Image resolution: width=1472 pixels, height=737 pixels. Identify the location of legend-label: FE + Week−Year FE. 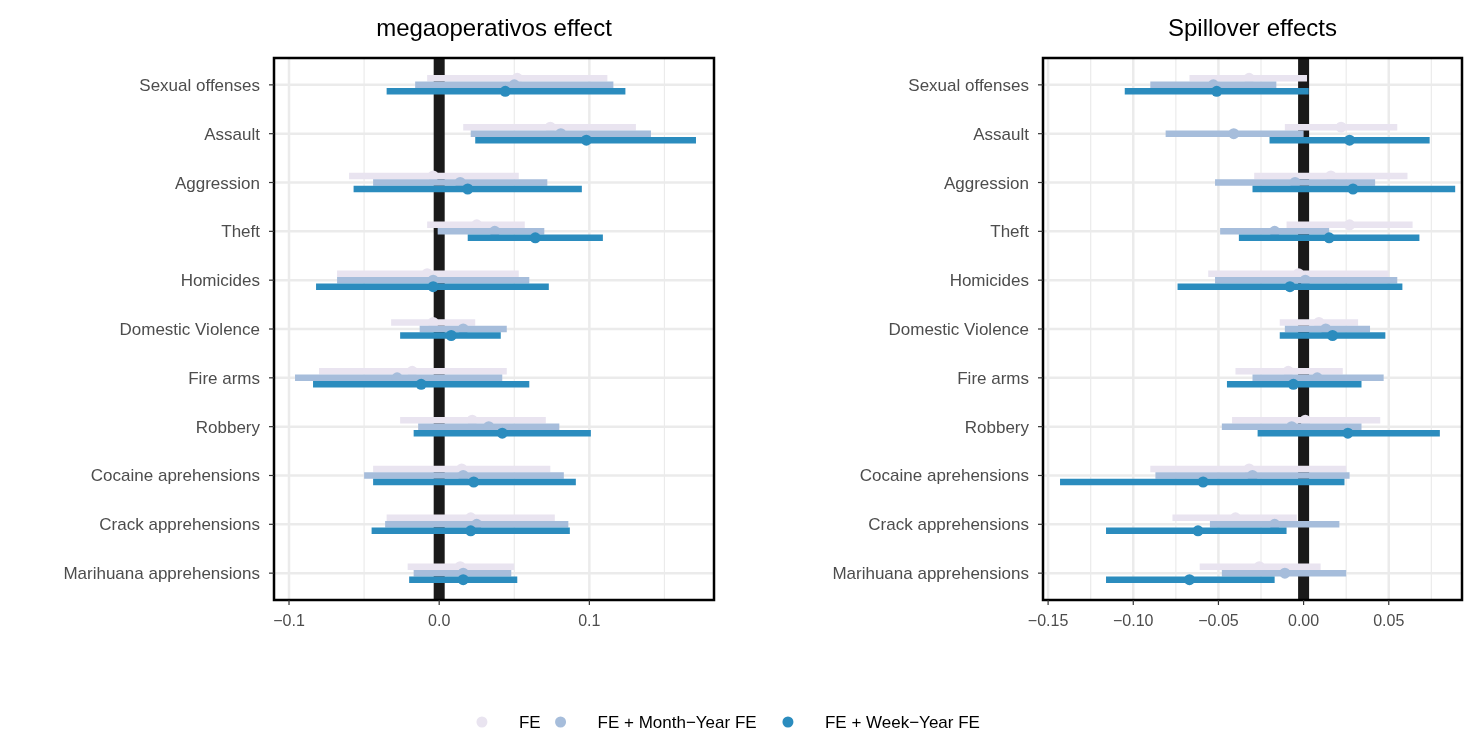
(902, 722).